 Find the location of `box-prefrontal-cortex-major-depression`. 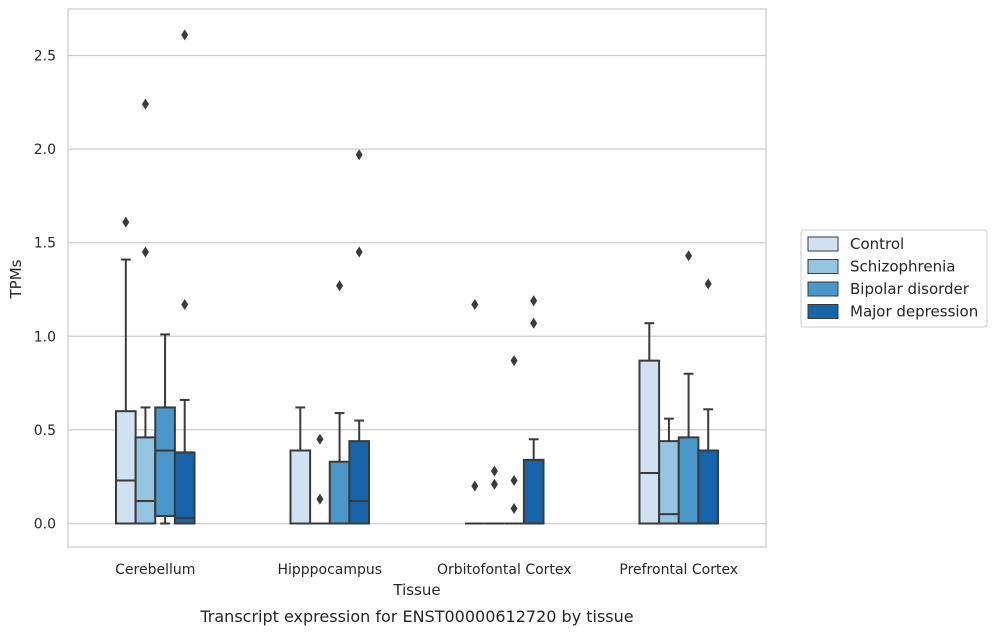

box-prefrontal-cortex-major-depression is located at coordinates (708, 401).